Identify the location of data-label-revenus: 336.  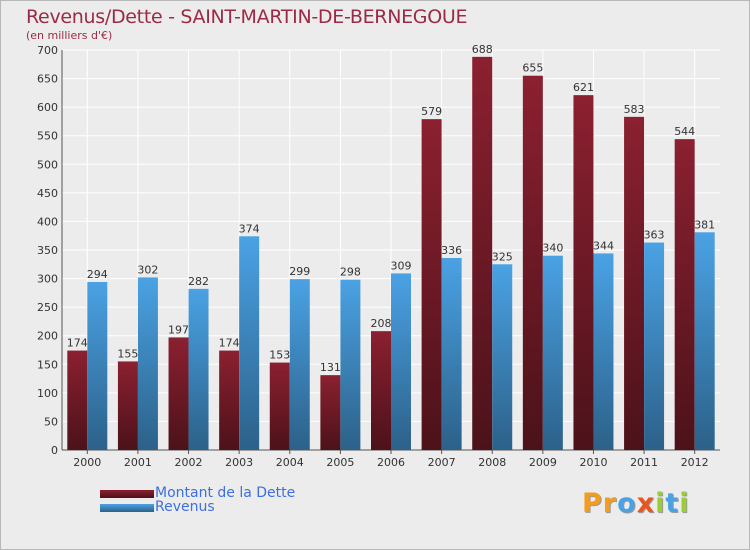
(451, 250).